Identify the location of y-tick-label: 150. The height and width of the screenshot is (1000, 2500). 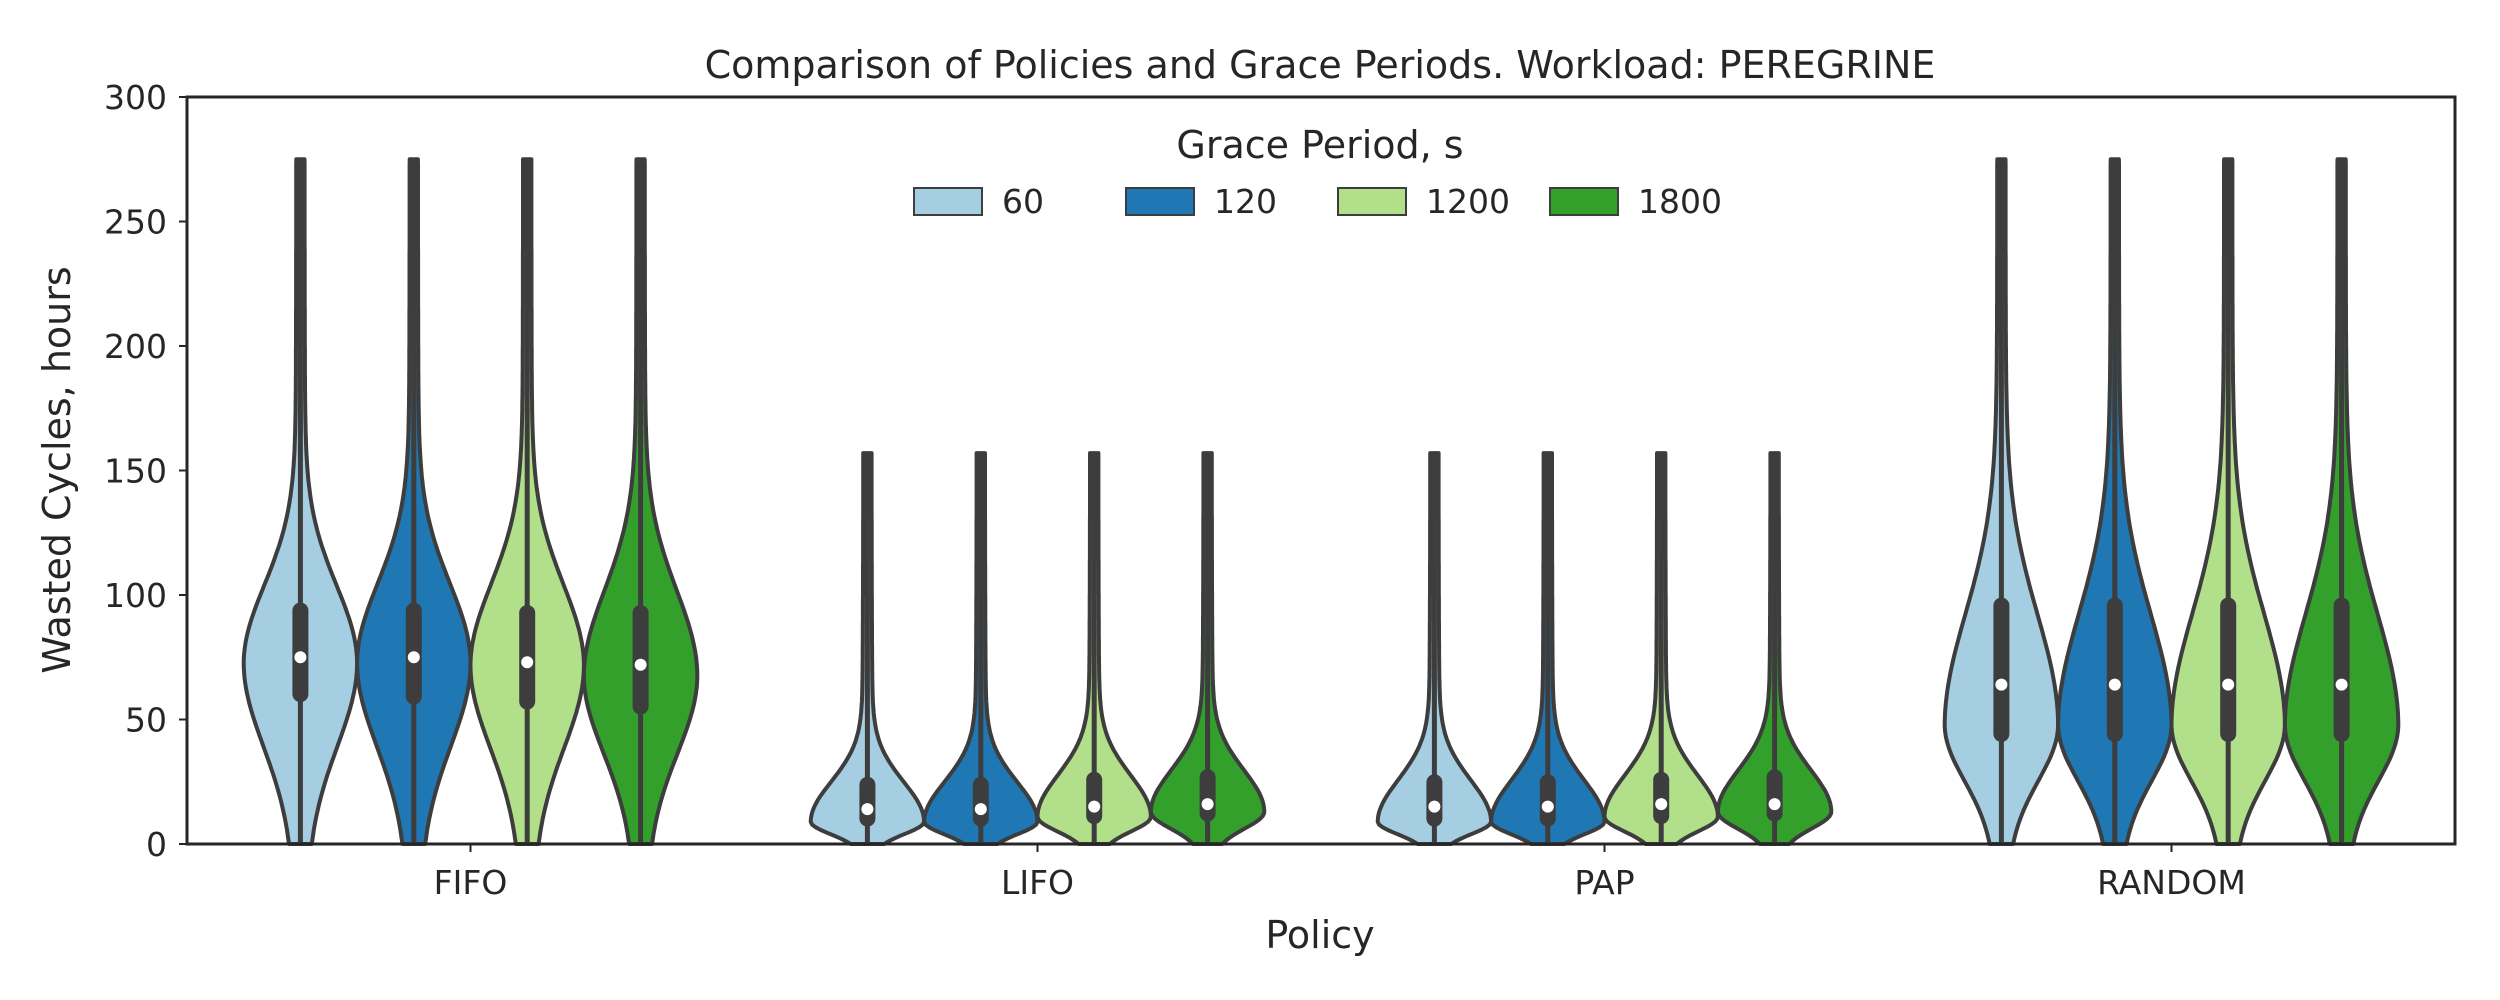
(135, 471).